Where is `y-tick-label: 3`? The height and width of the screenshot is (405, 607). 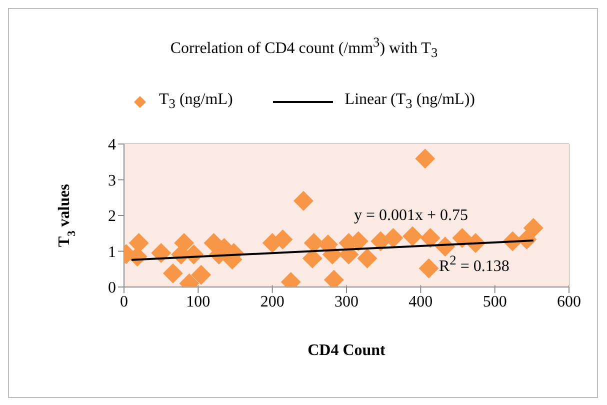 y-tick-label: 3 is located at coordinates (112, 181).